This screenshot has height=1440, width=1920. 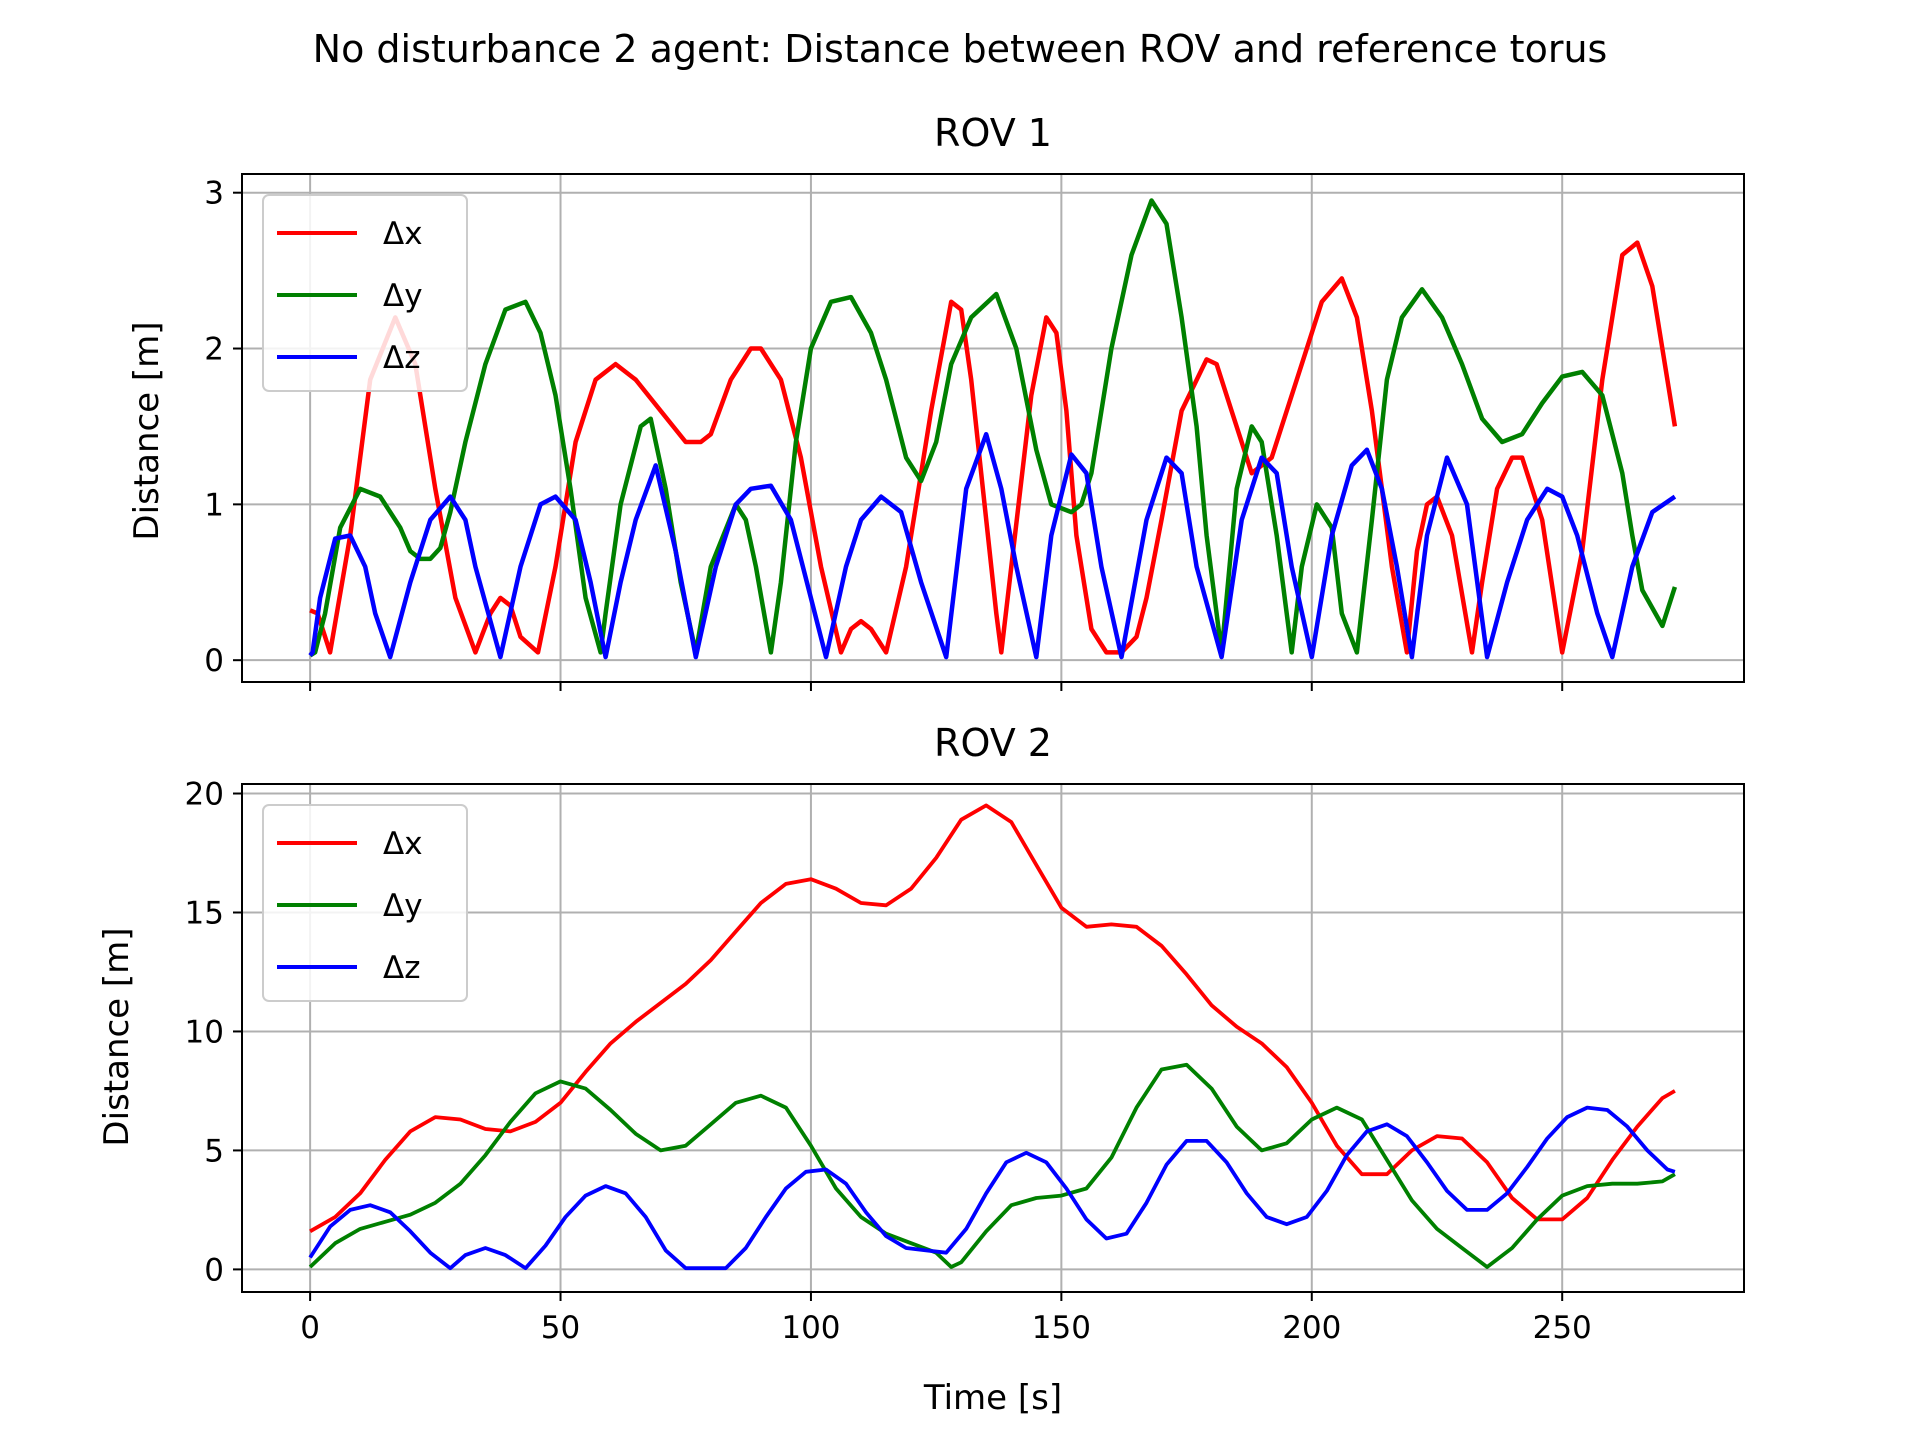 What do you see at coordinates (214, 350) in the screenshot?
I see `y-tick-label: 2` at bounding box center [214, 350].